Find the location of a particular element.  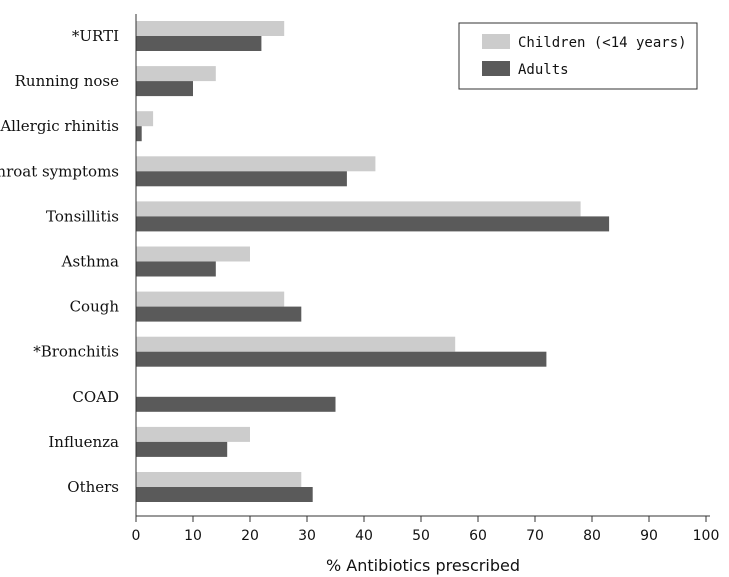

x-tick-label-6: 60 is located at coordinates (478, 536).